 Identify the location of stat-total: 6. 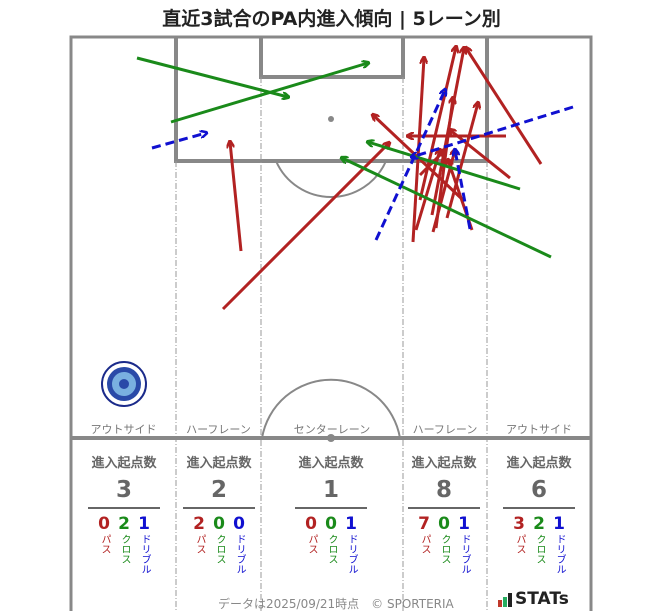
(539, 493).